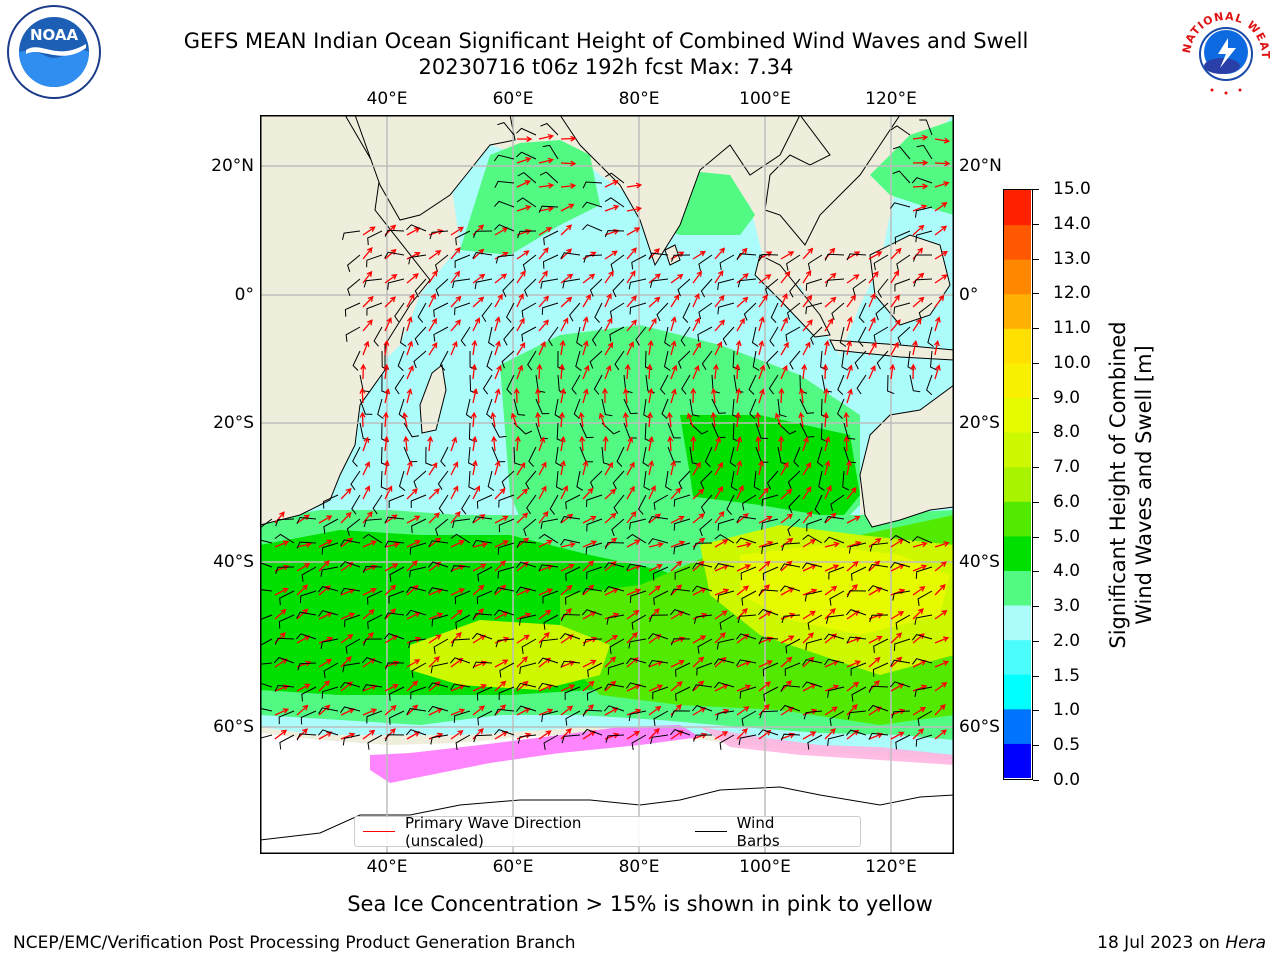  Describe the element at coordinates (1144, 485) in the screenshot. I see `colorbar-title-line2: Wind Waves and Swell [m]` at that location.